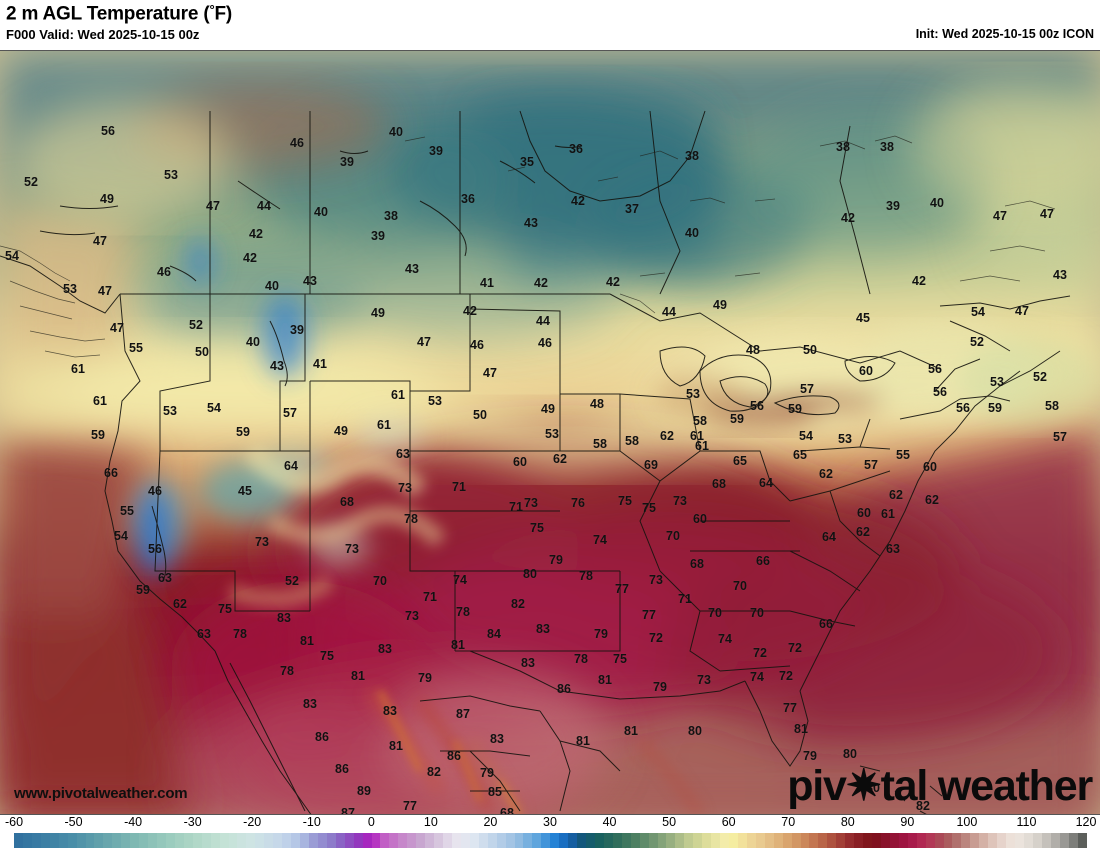  What do you see at coordinates (788, 822) in the screenshot?
I see `colorbar-tick: 70` at bounding box center [788, 822].